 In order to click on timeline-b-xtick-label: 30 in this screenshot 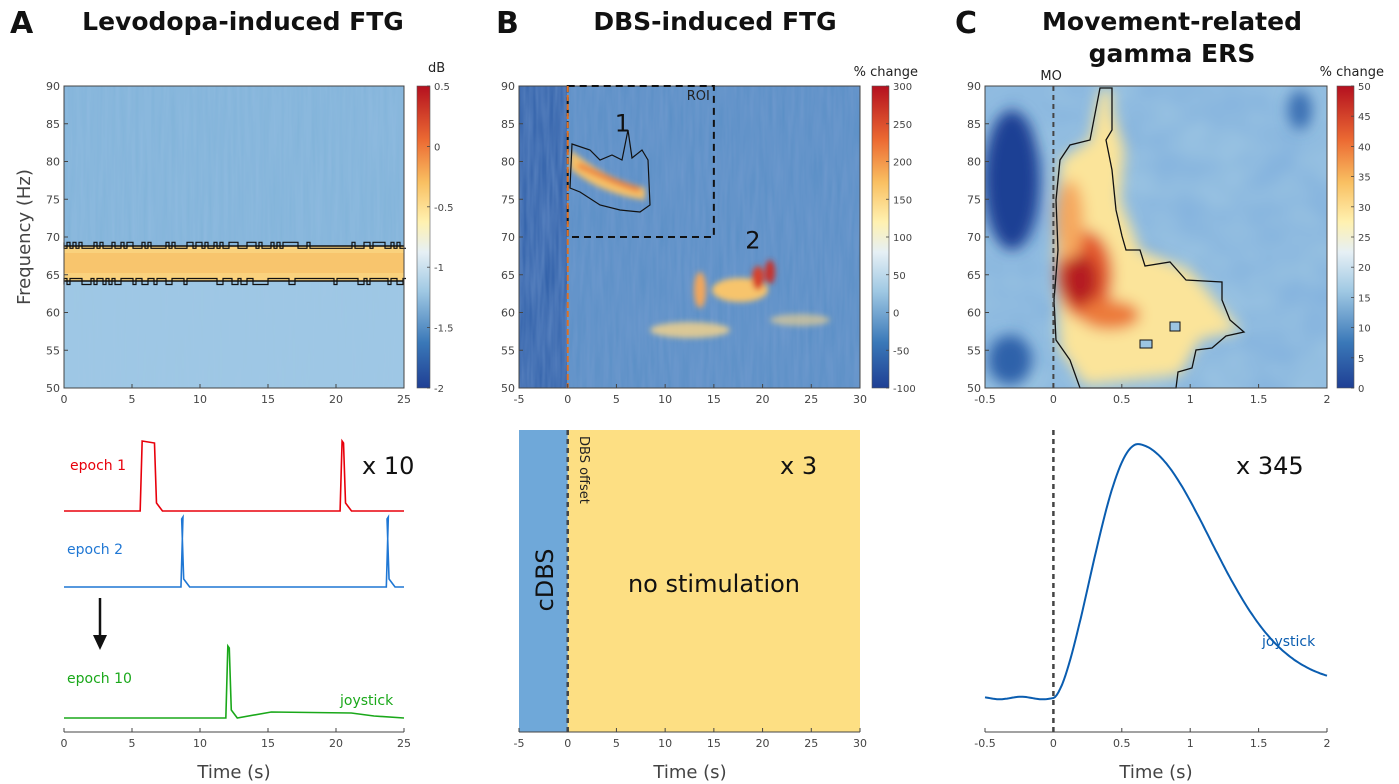, I will do `click(860, 743)`.